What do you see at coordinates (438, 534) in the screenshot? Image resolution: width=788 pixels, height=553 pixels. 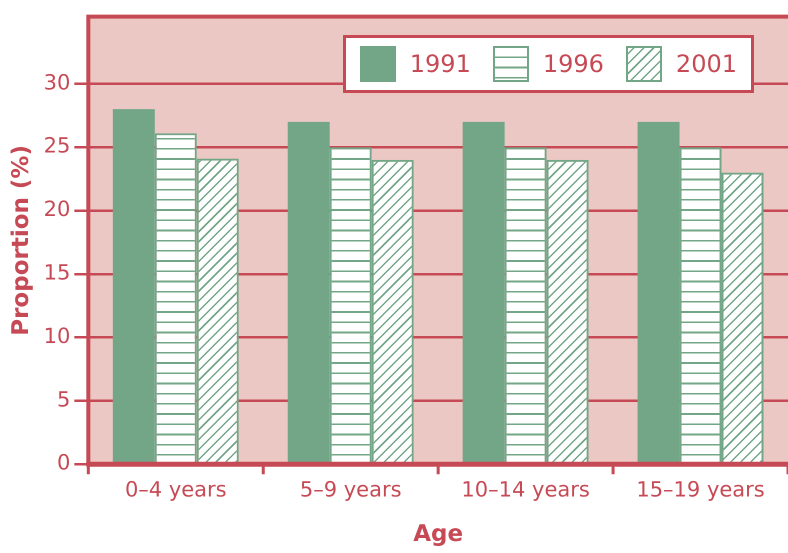 I see `x-axis-title: Age` at bounding box center [438, 534].